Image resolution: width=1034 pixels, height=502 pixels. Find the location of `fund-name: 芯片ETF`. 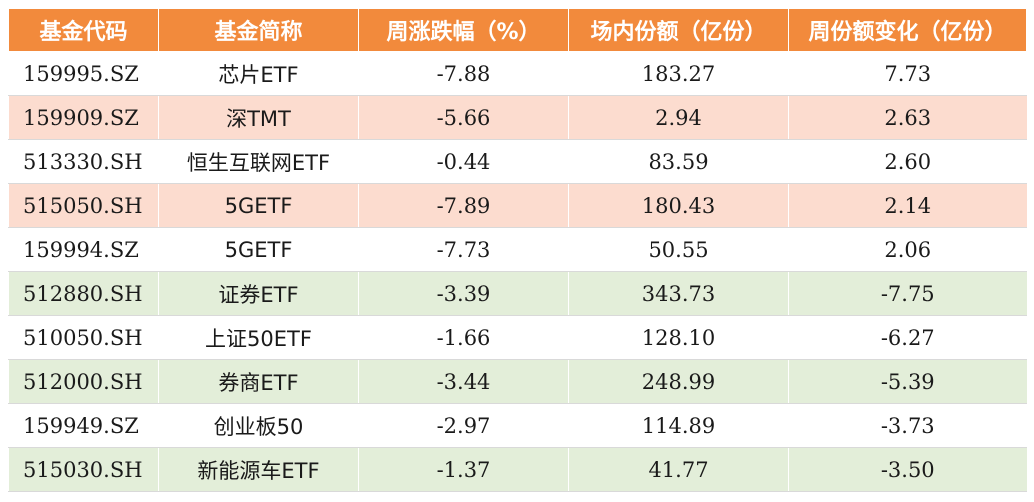

fund-name: 芯片ETF is located at coordinates (258, 73).